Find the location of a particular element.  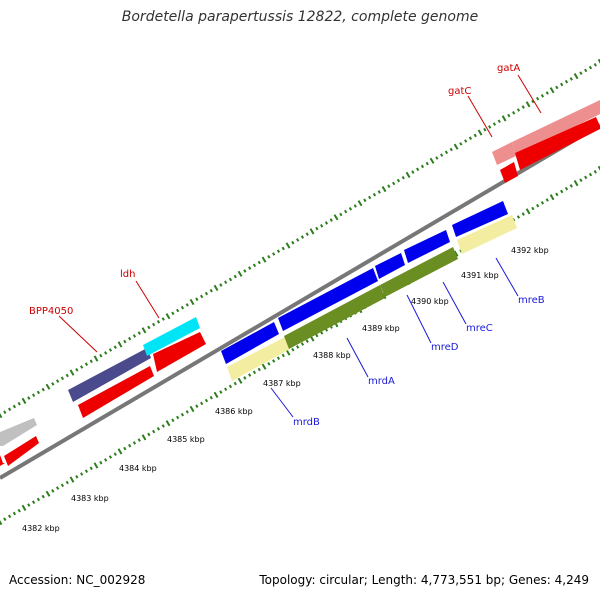

feature-ldh-gene is located at coordinates (171, 336).